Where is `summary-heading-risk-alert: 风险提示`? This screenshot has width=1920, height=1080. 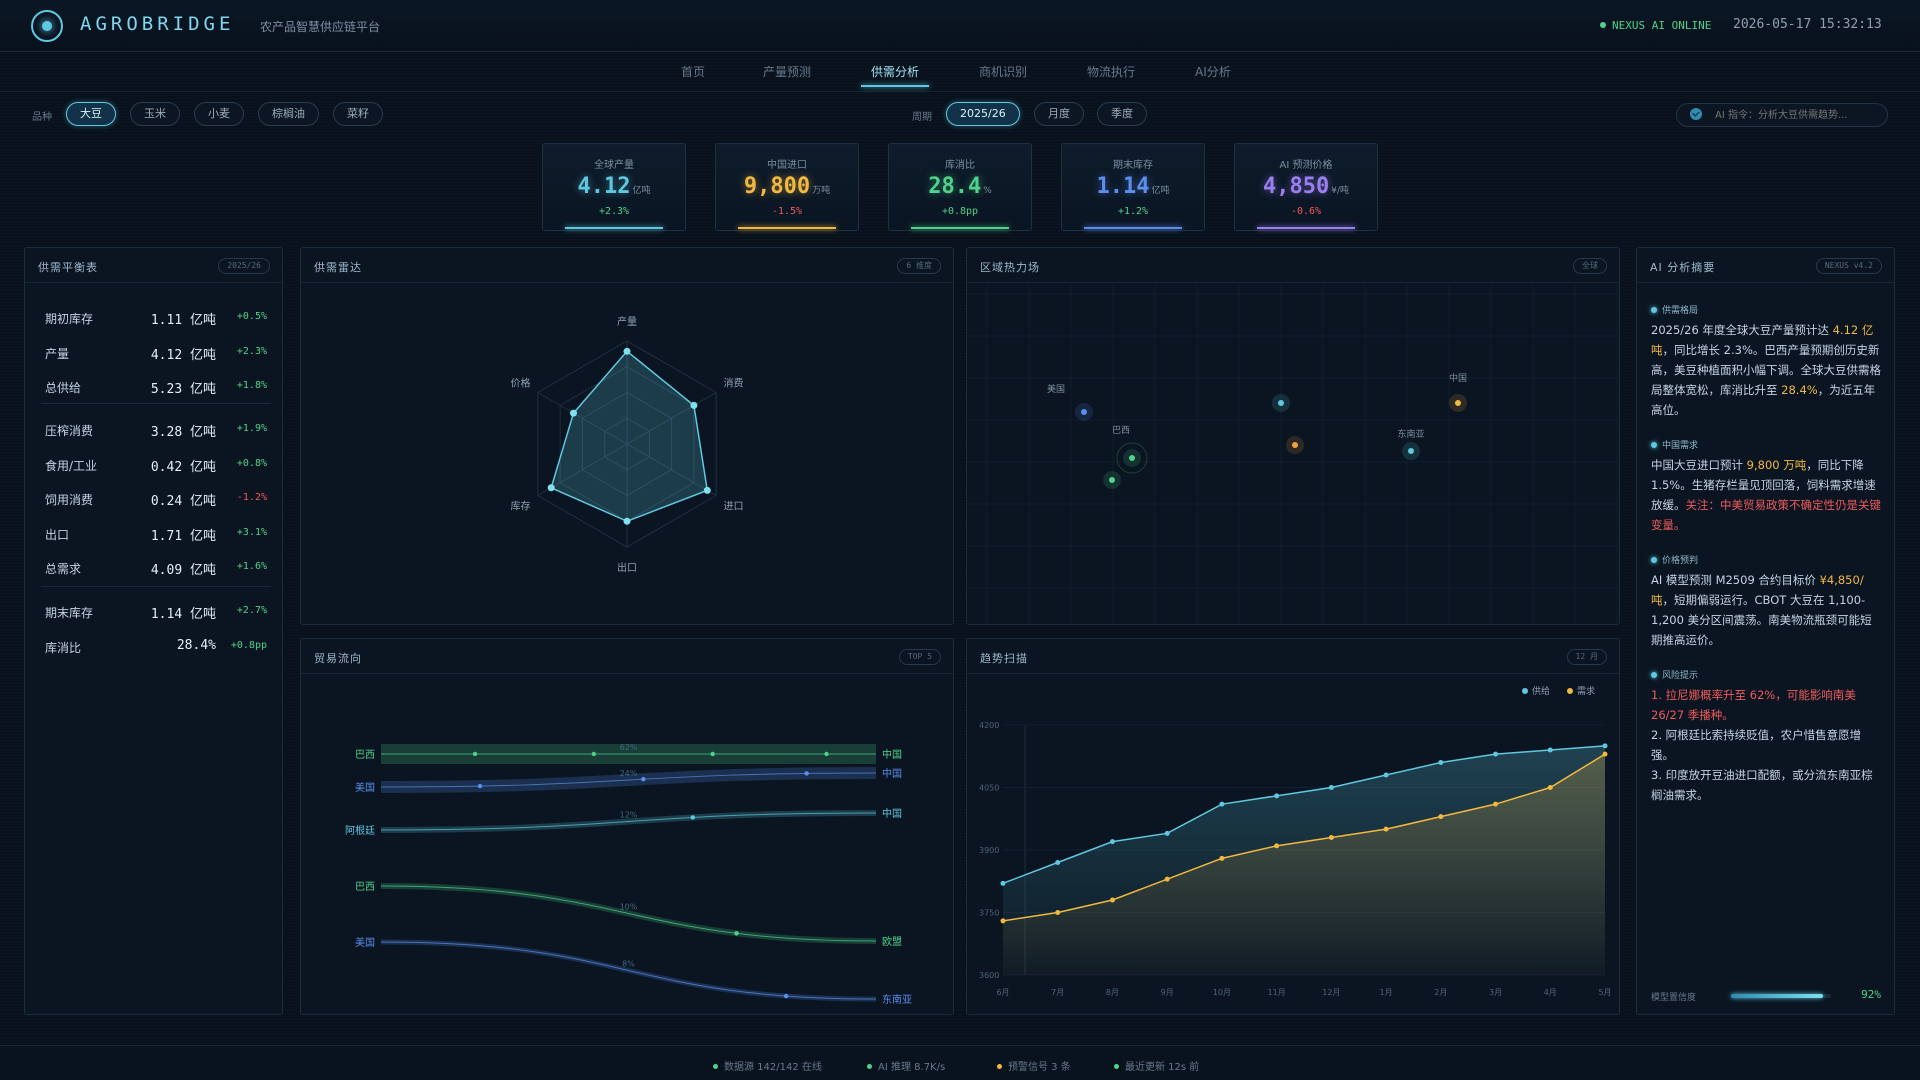 summary-heading-risk-alert: 风险提示 is located at coordinates (1766, 674).